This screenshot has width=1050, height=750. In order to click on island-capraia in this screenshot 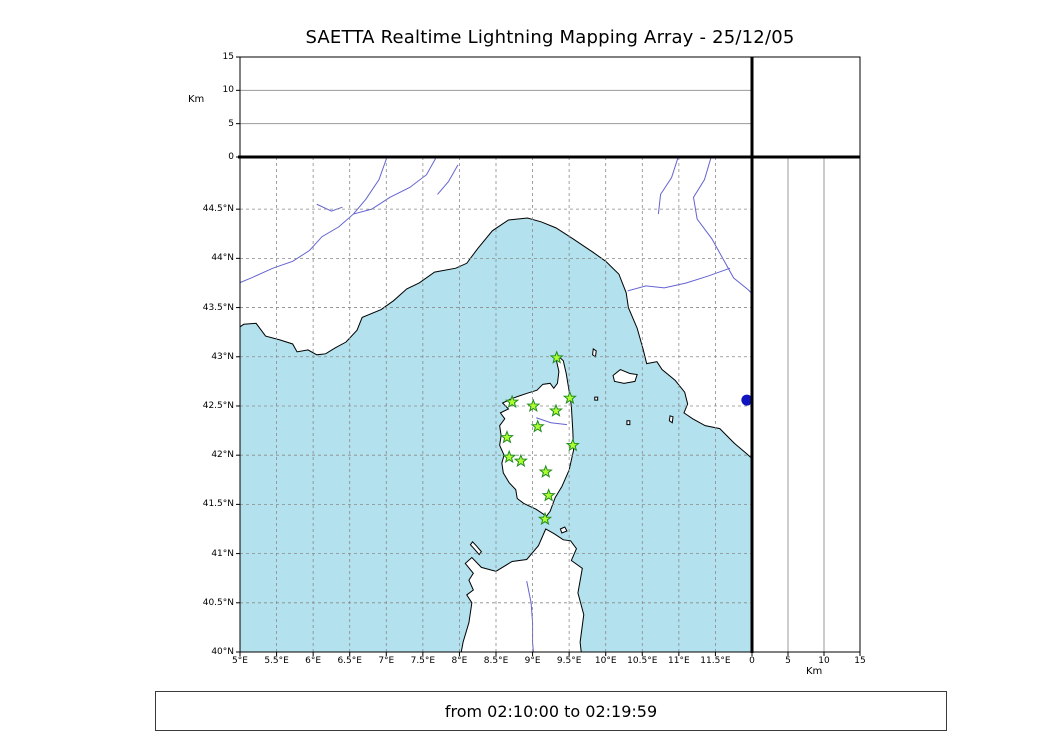, I will do `click(595, 353)`.